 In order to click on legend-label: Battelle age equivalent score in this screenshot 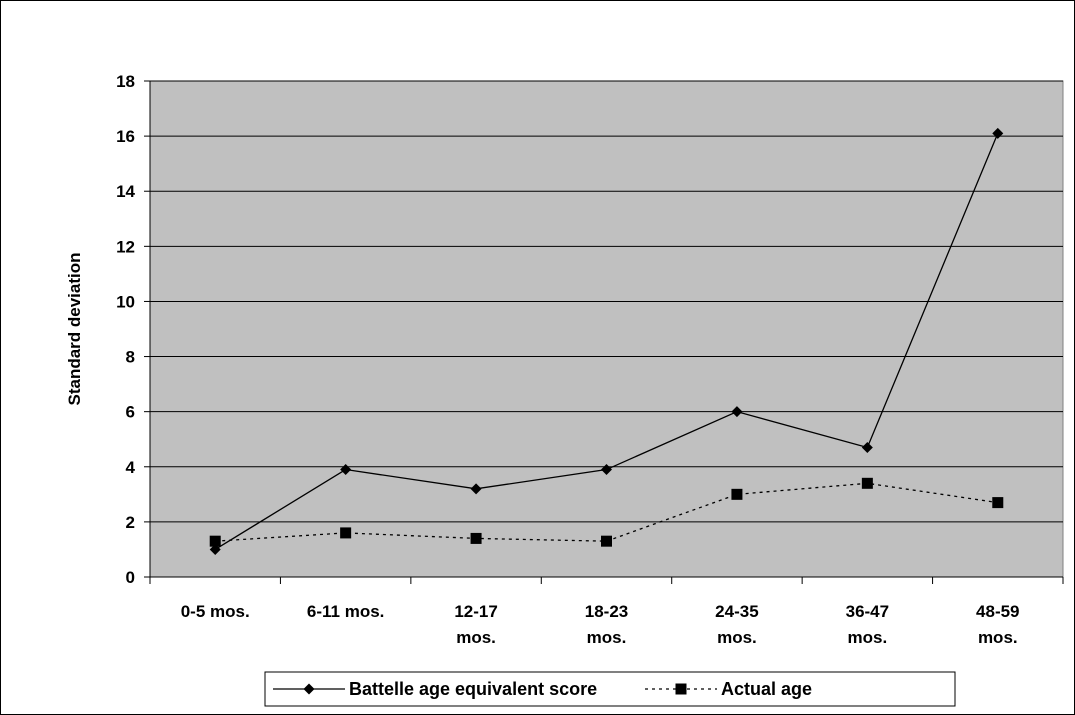, I will do `click(473, 689)`.